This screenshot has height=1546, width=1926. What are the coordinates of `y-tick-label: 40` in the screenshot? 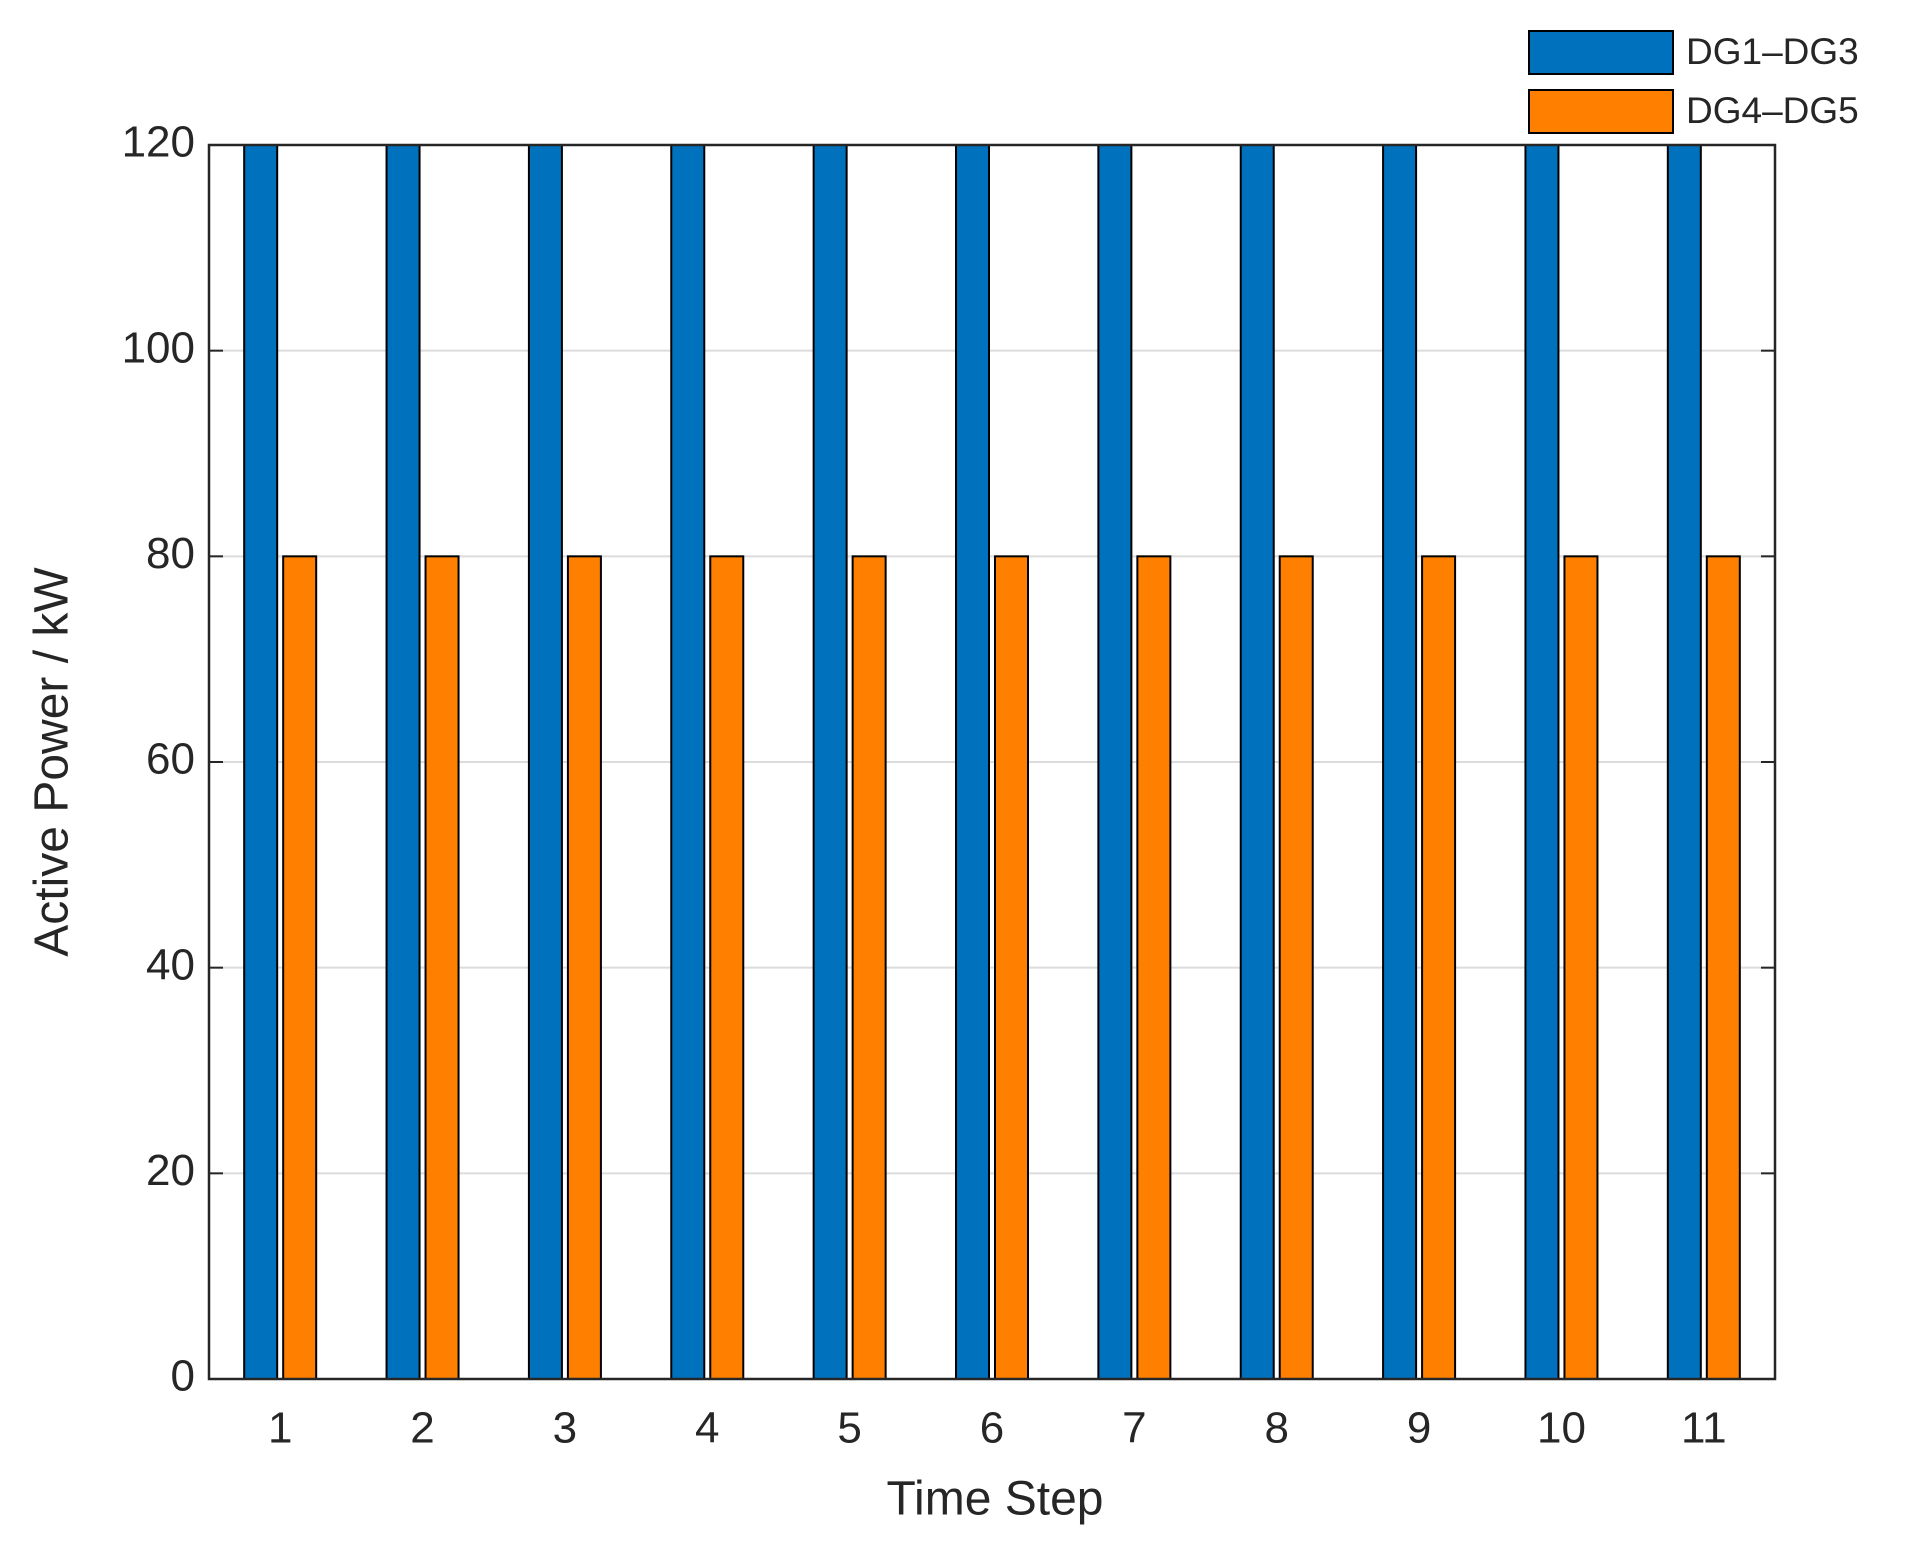 It's located at (170, 964).